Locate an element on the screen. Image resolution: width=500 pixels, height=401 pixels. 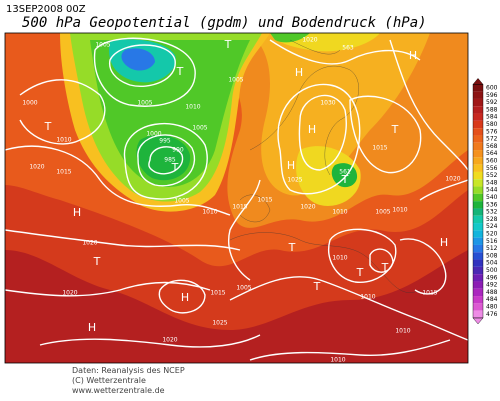
colorbar-label: 516 is located at coordinates (492, 241).